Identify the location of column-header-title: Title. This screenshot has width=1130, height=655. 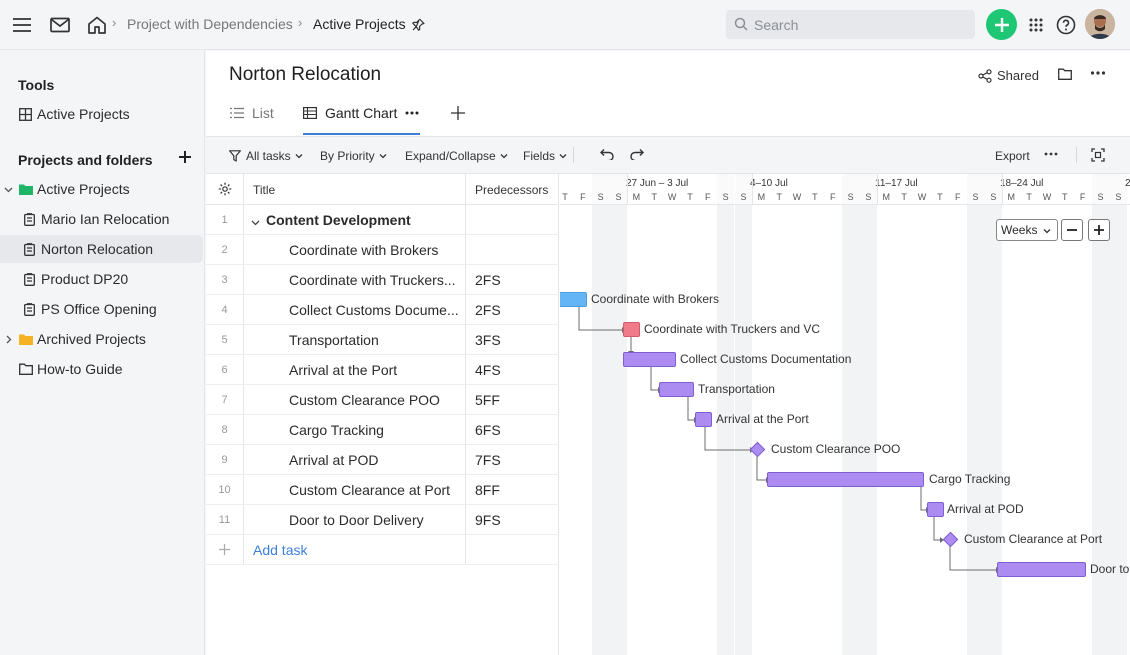
(264, 190).